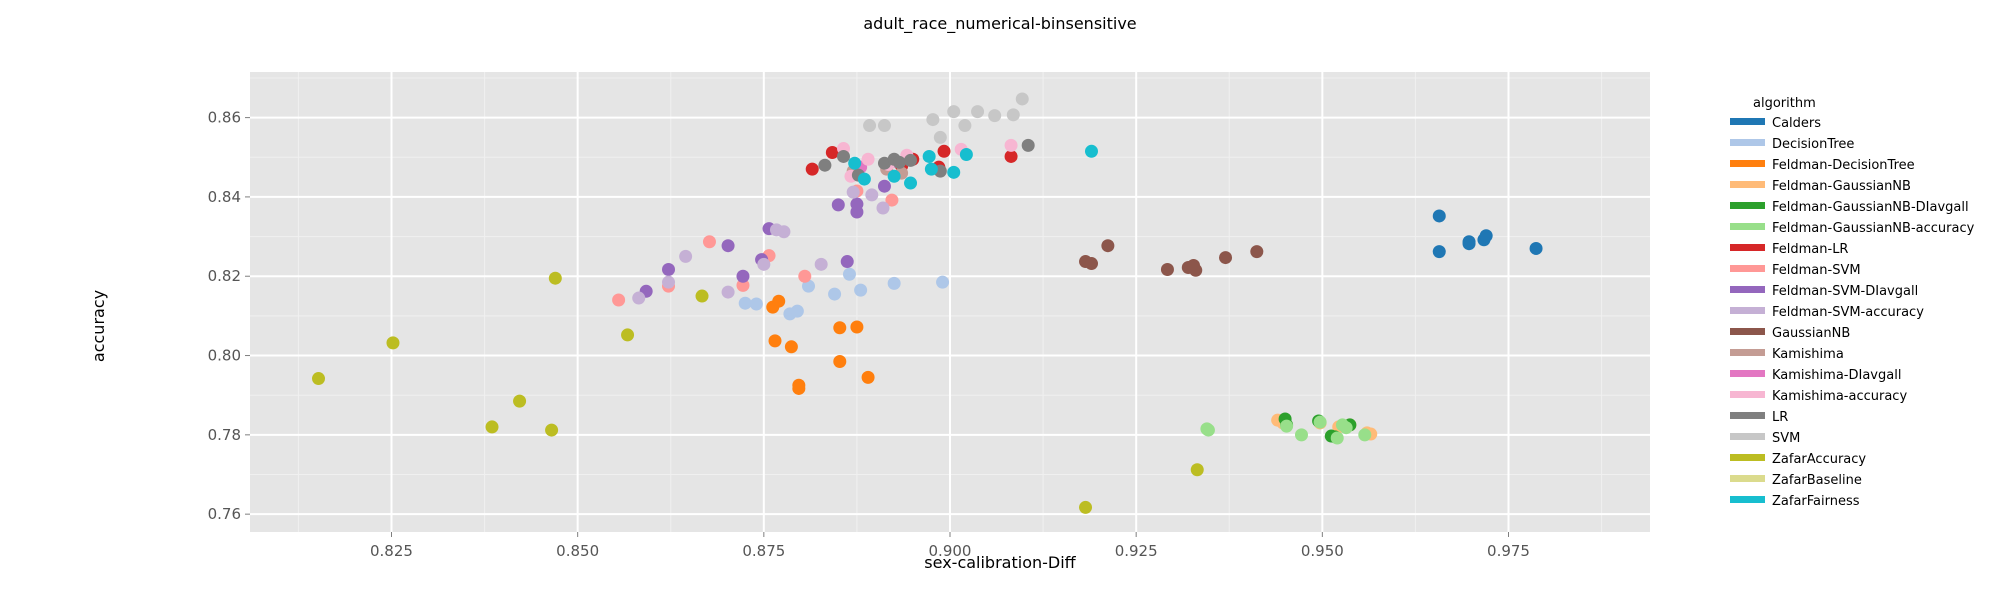 The width and height of the screenshot is (2000, 600). Describe the element at coordinates (763, 551) in the screenshot. I see `x-tick-label: 0.875` at that location.